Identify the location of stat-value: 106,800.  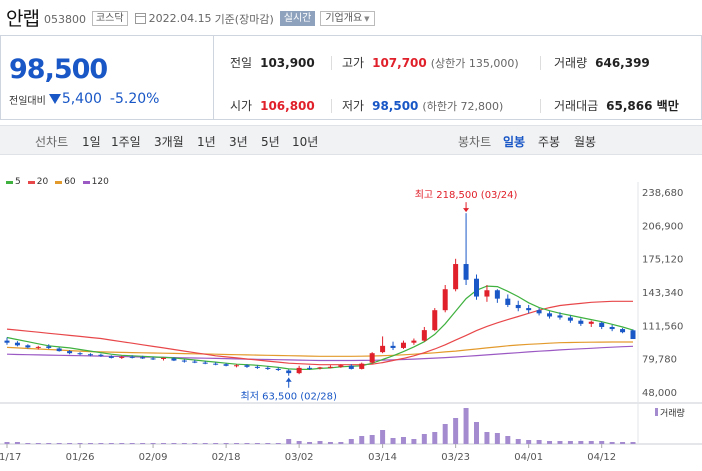
(287, 106).